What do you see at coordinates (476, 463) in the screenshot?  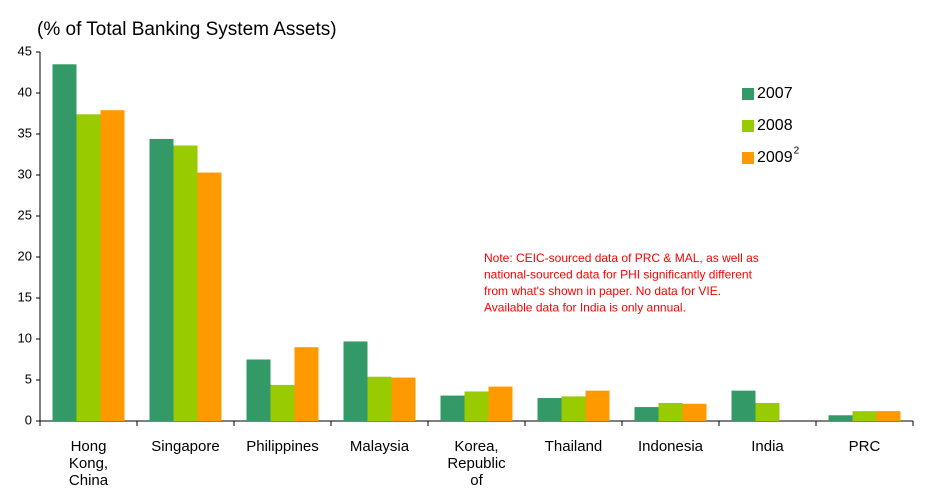 I see `x-tick-label: Korea, Republic of` at bounding box center [476, 463].